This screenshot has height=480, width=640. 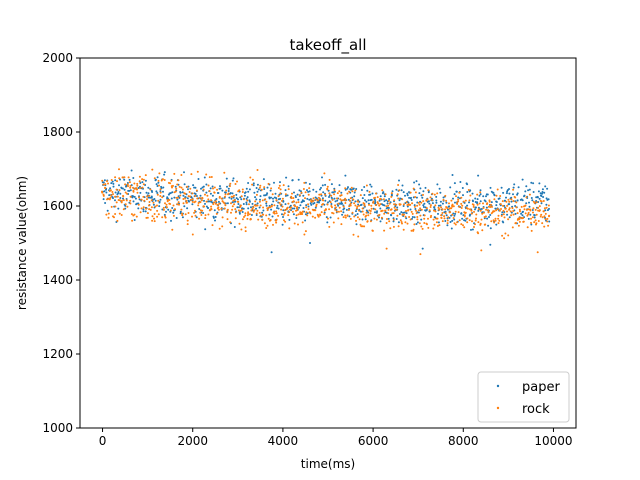 What do you see at coordinates (57, 58) in the screenshot?
I see `y-tick-label: 2000` at bounding box center [57, 58].